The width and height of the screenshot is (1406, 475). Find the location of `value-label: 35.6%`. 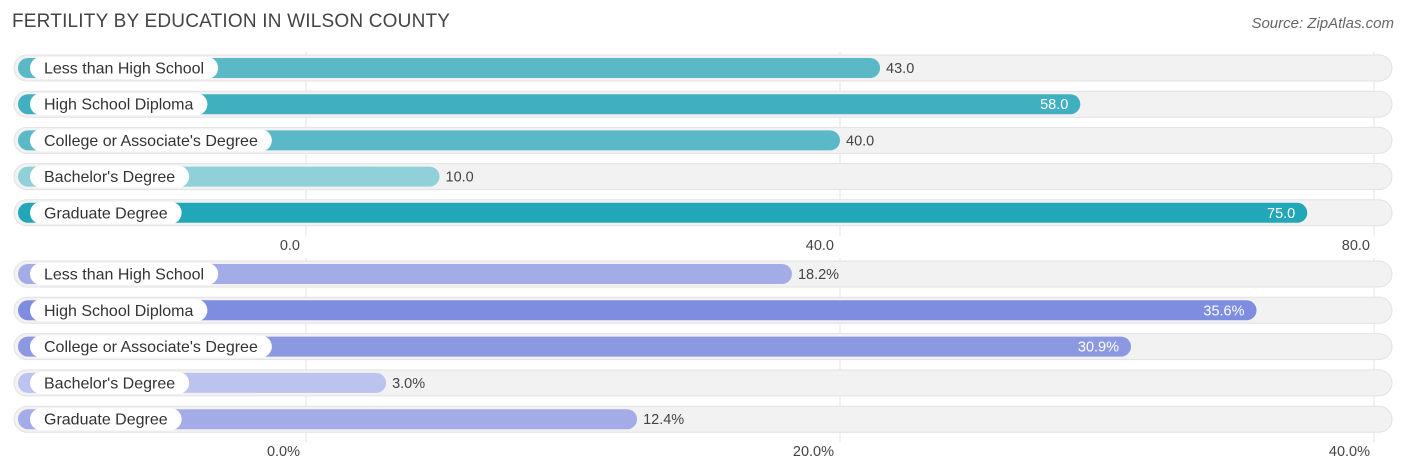

value-label: 35.6% is located at coordinates (1223, 311).